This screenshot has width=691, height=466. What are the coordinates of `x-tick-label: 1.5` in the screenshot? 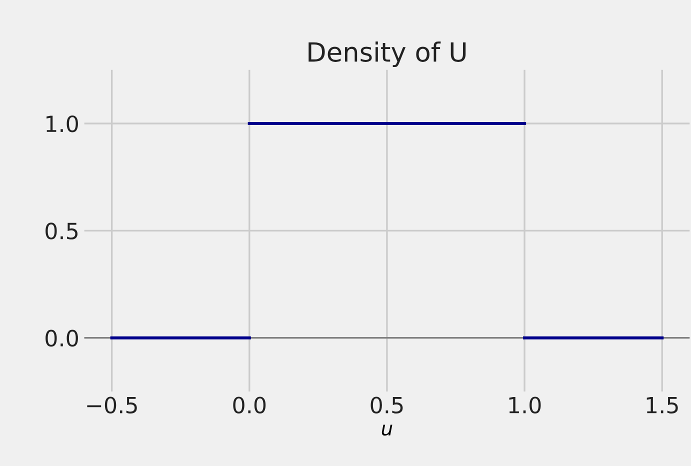 It's located at (662, 405).